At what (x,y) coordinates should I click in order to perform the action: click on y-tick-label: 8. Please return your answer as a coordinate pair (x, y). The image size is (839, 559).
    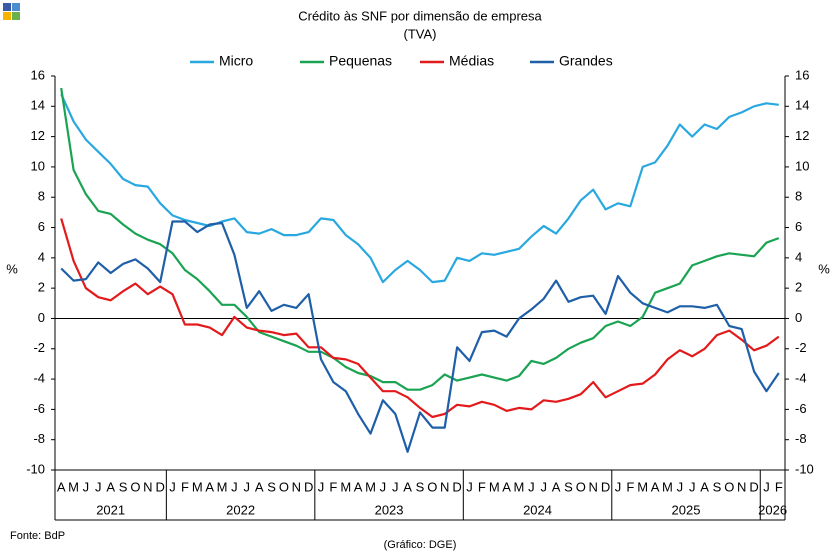
    Looking at the image, I should click on (41, 196).